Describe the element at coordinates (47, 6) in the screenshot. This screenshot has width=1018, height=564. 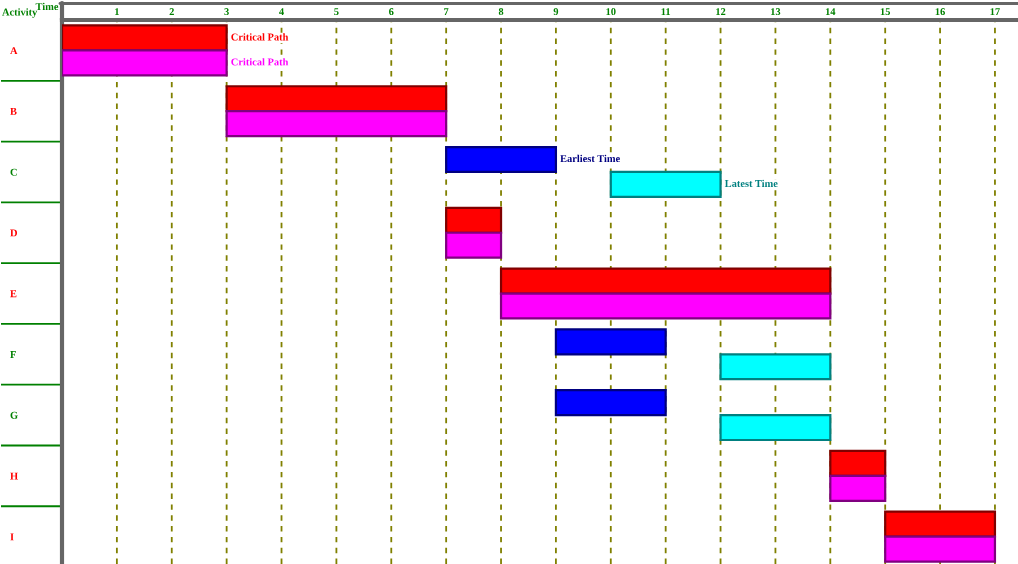
I see `x-axis-title: Time` at that location.